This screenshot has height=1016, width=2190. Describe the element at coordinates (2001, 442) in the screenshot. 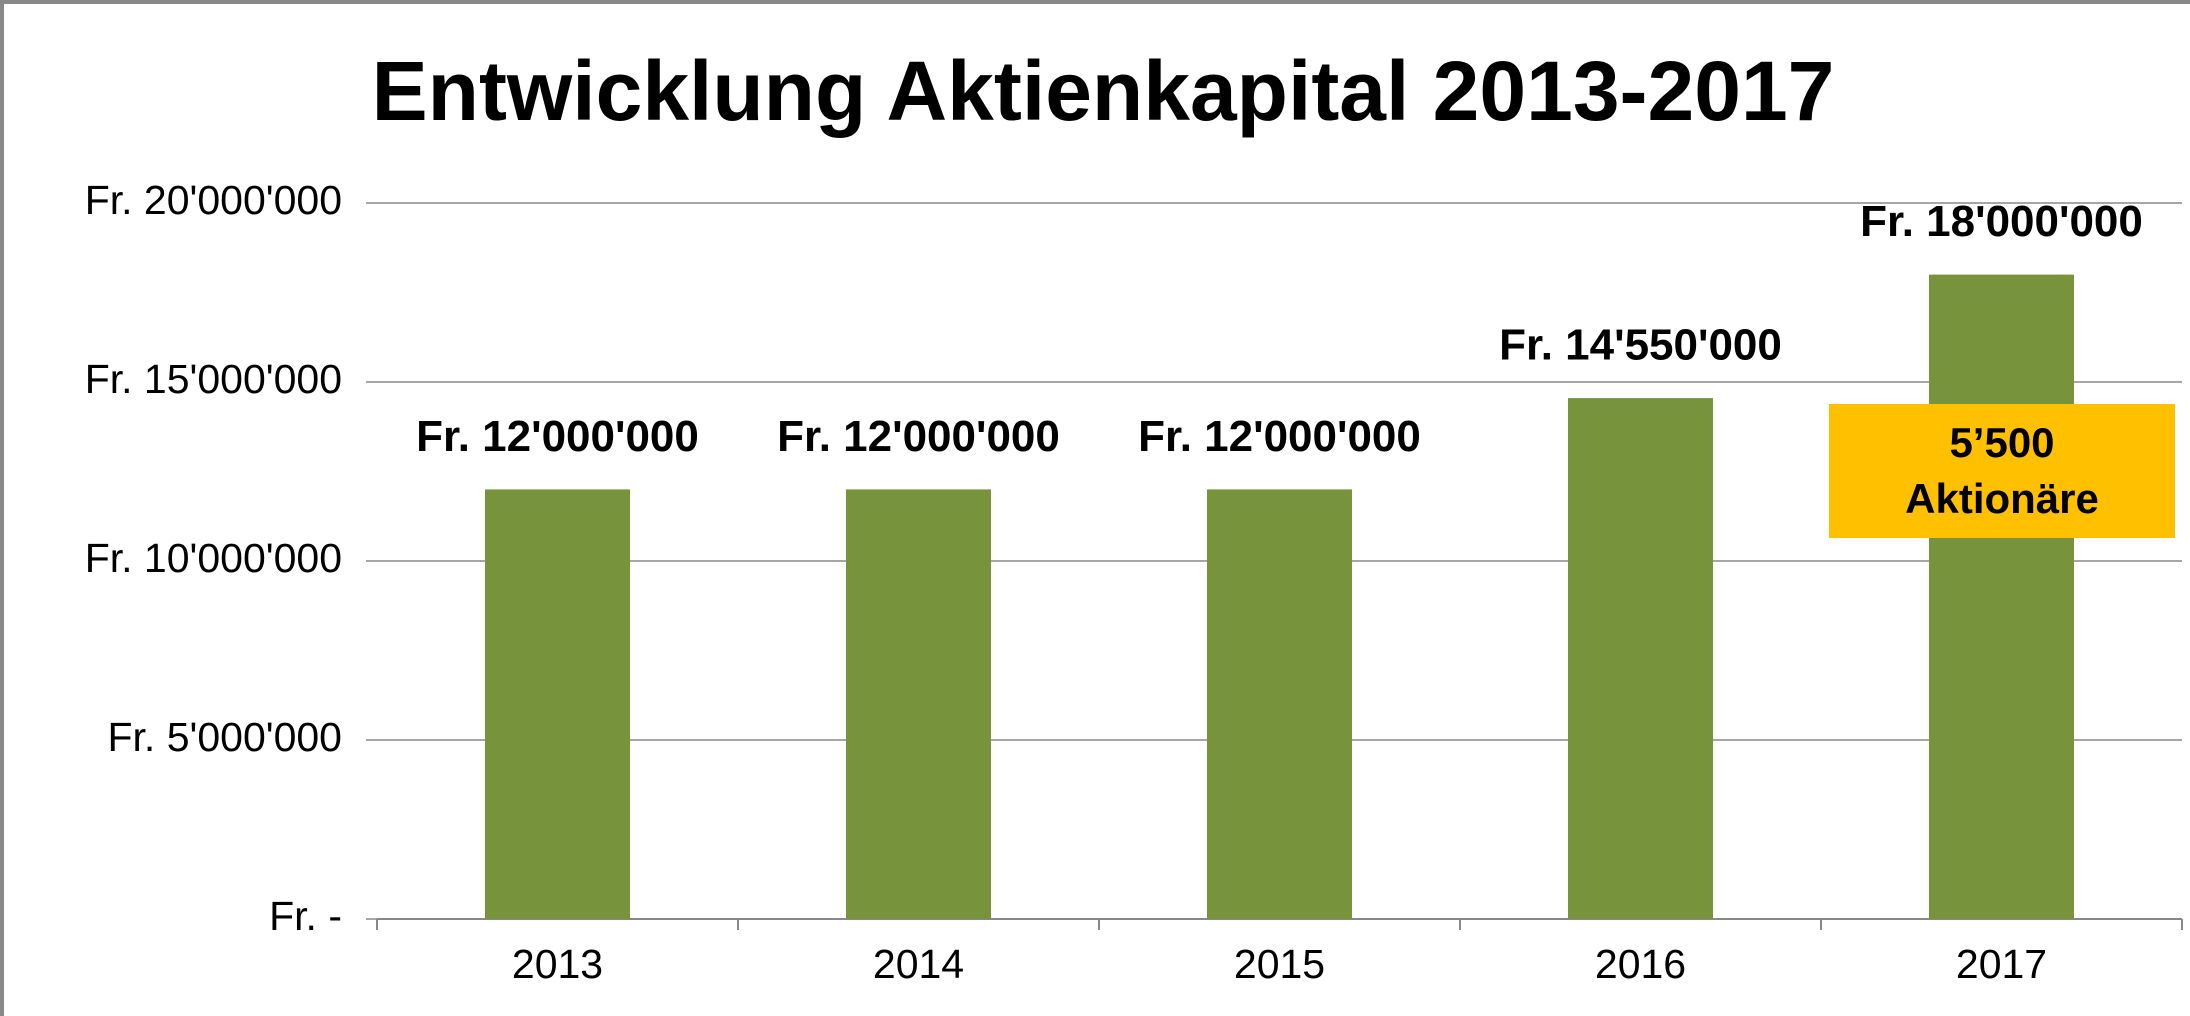

I see `annotation-text: 5’500` at that location.